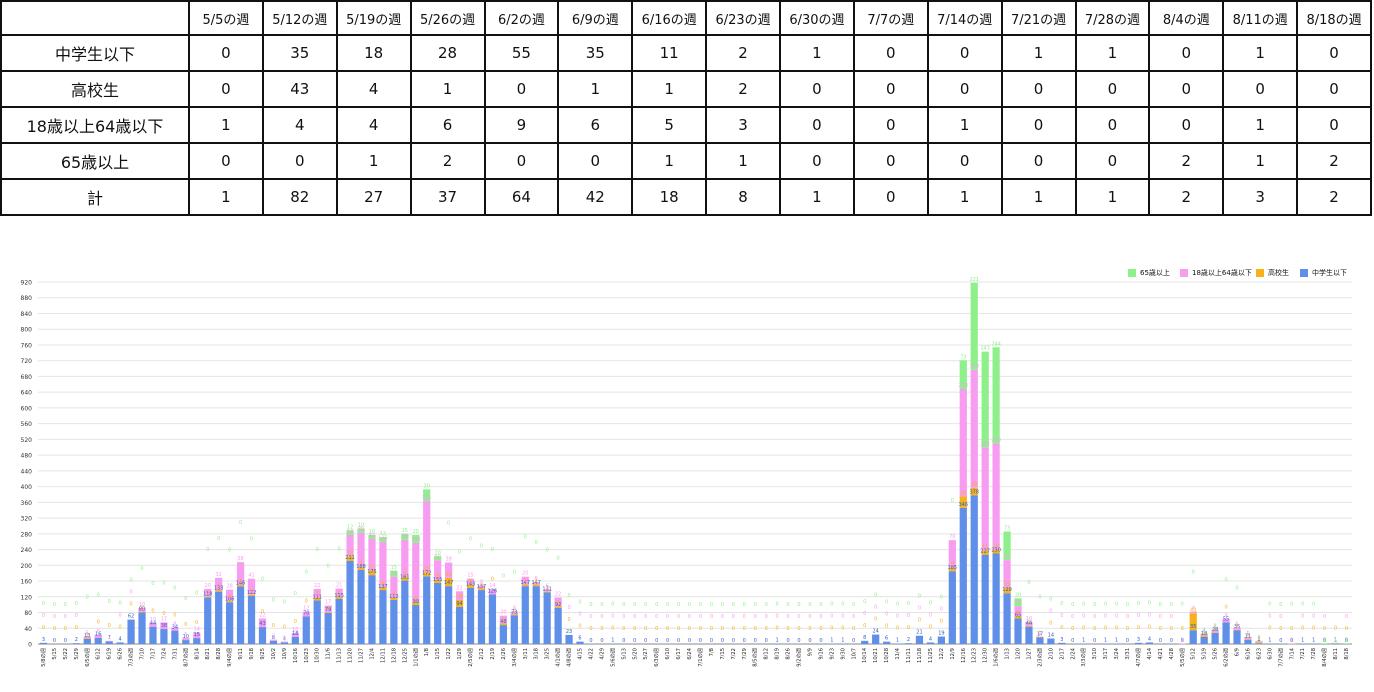 The image size is (1374, 692). I want to click on x-tick-label: 10/16, so click(296, 655).